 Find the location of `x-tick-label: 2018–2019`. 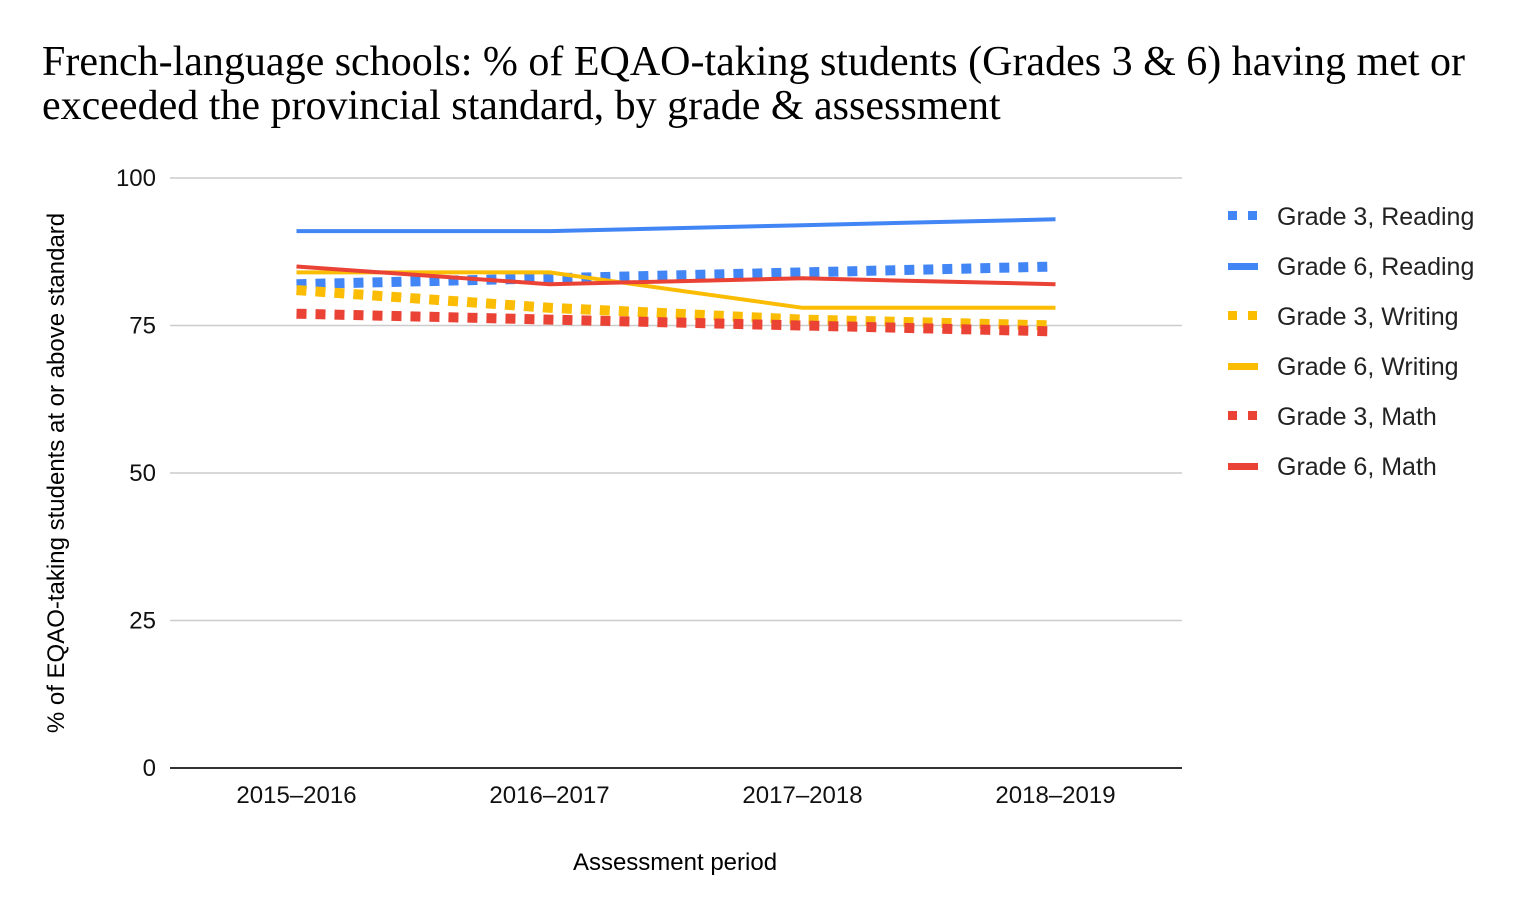

x-tick-label: 2018–2019 is located at coordinates (1055, 795).